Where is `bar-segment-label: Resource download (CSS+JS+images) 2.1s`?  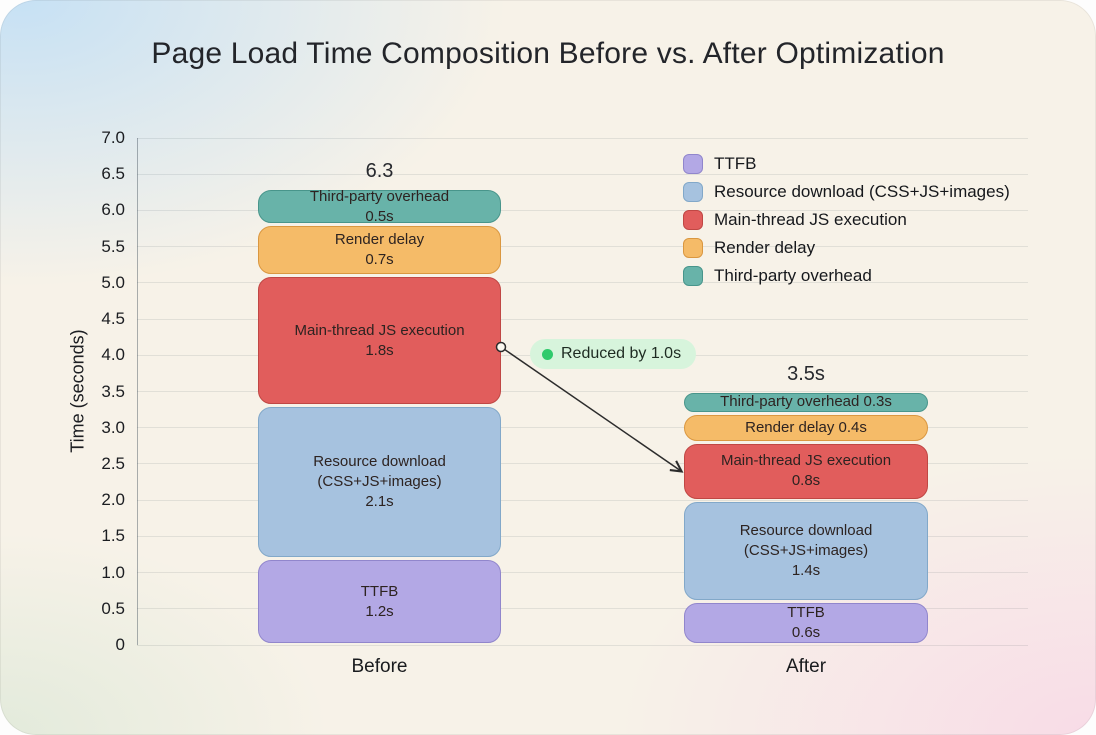 bar-segment-label: Resource download (CSS+JS+images) 2.1s is located at coordinates (379, 481).